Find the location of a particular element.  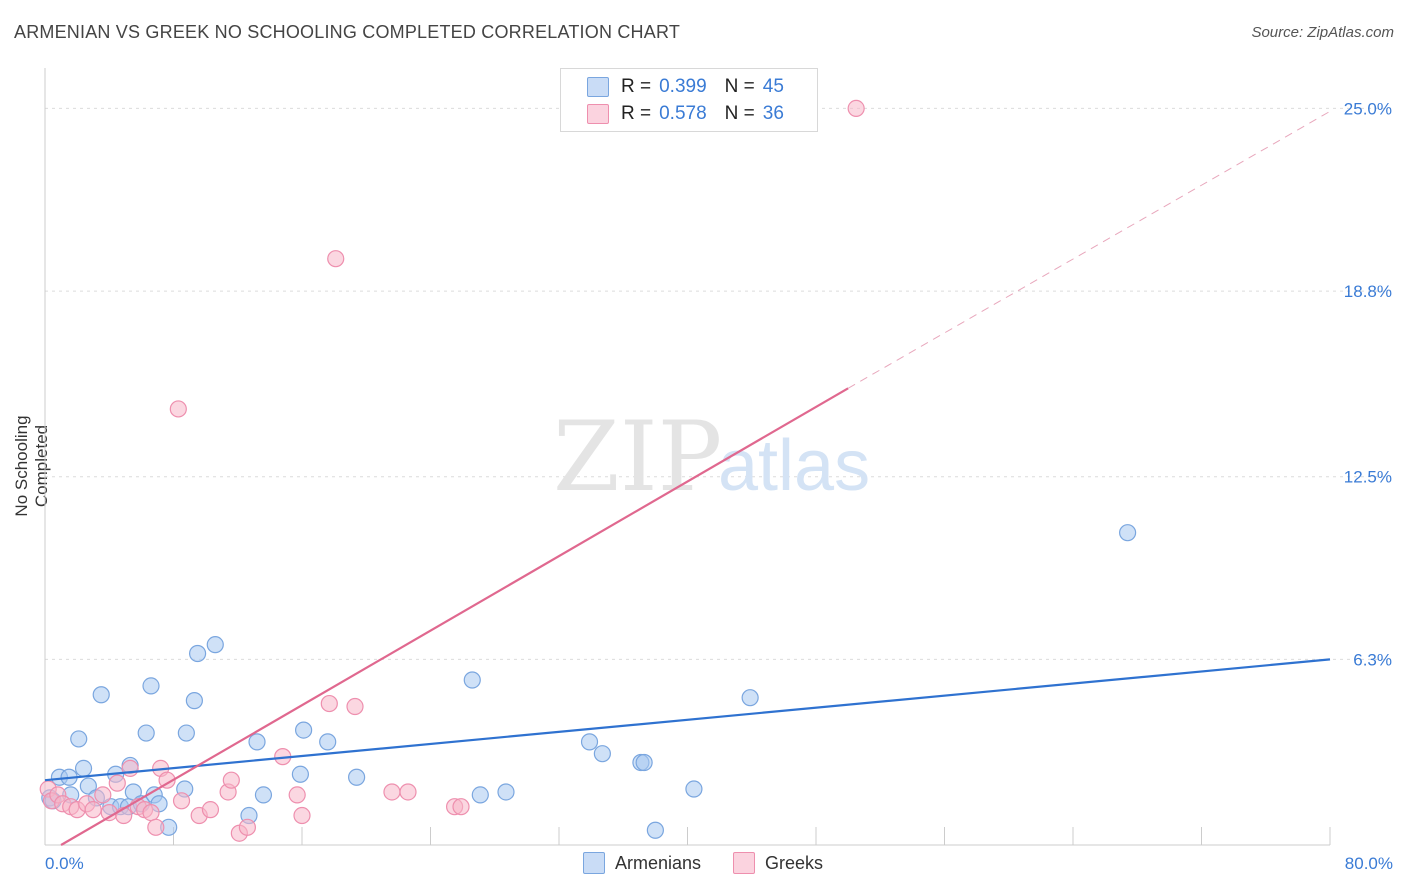

stats-legend-armenians: R = 0.399 N = 45 is located at coordinates (685, 87).